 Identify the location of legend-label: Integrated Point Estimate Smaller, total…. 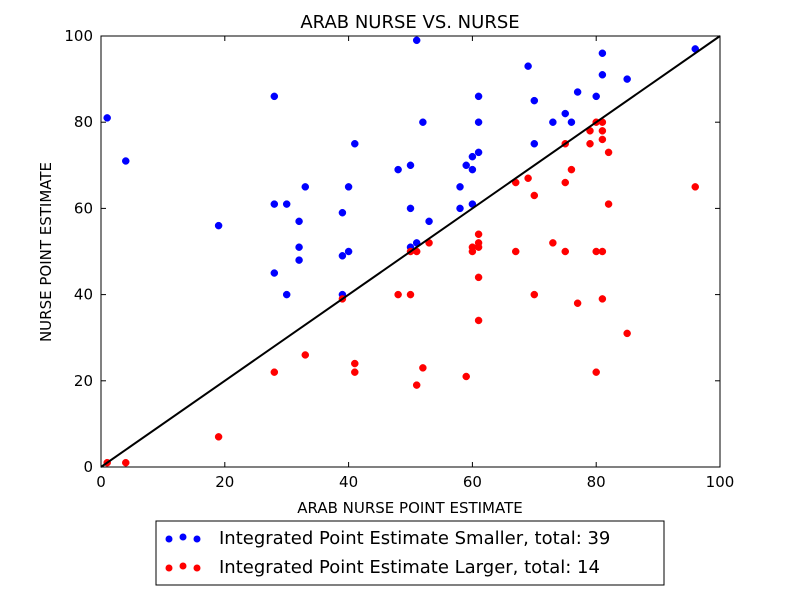
(414, 538).